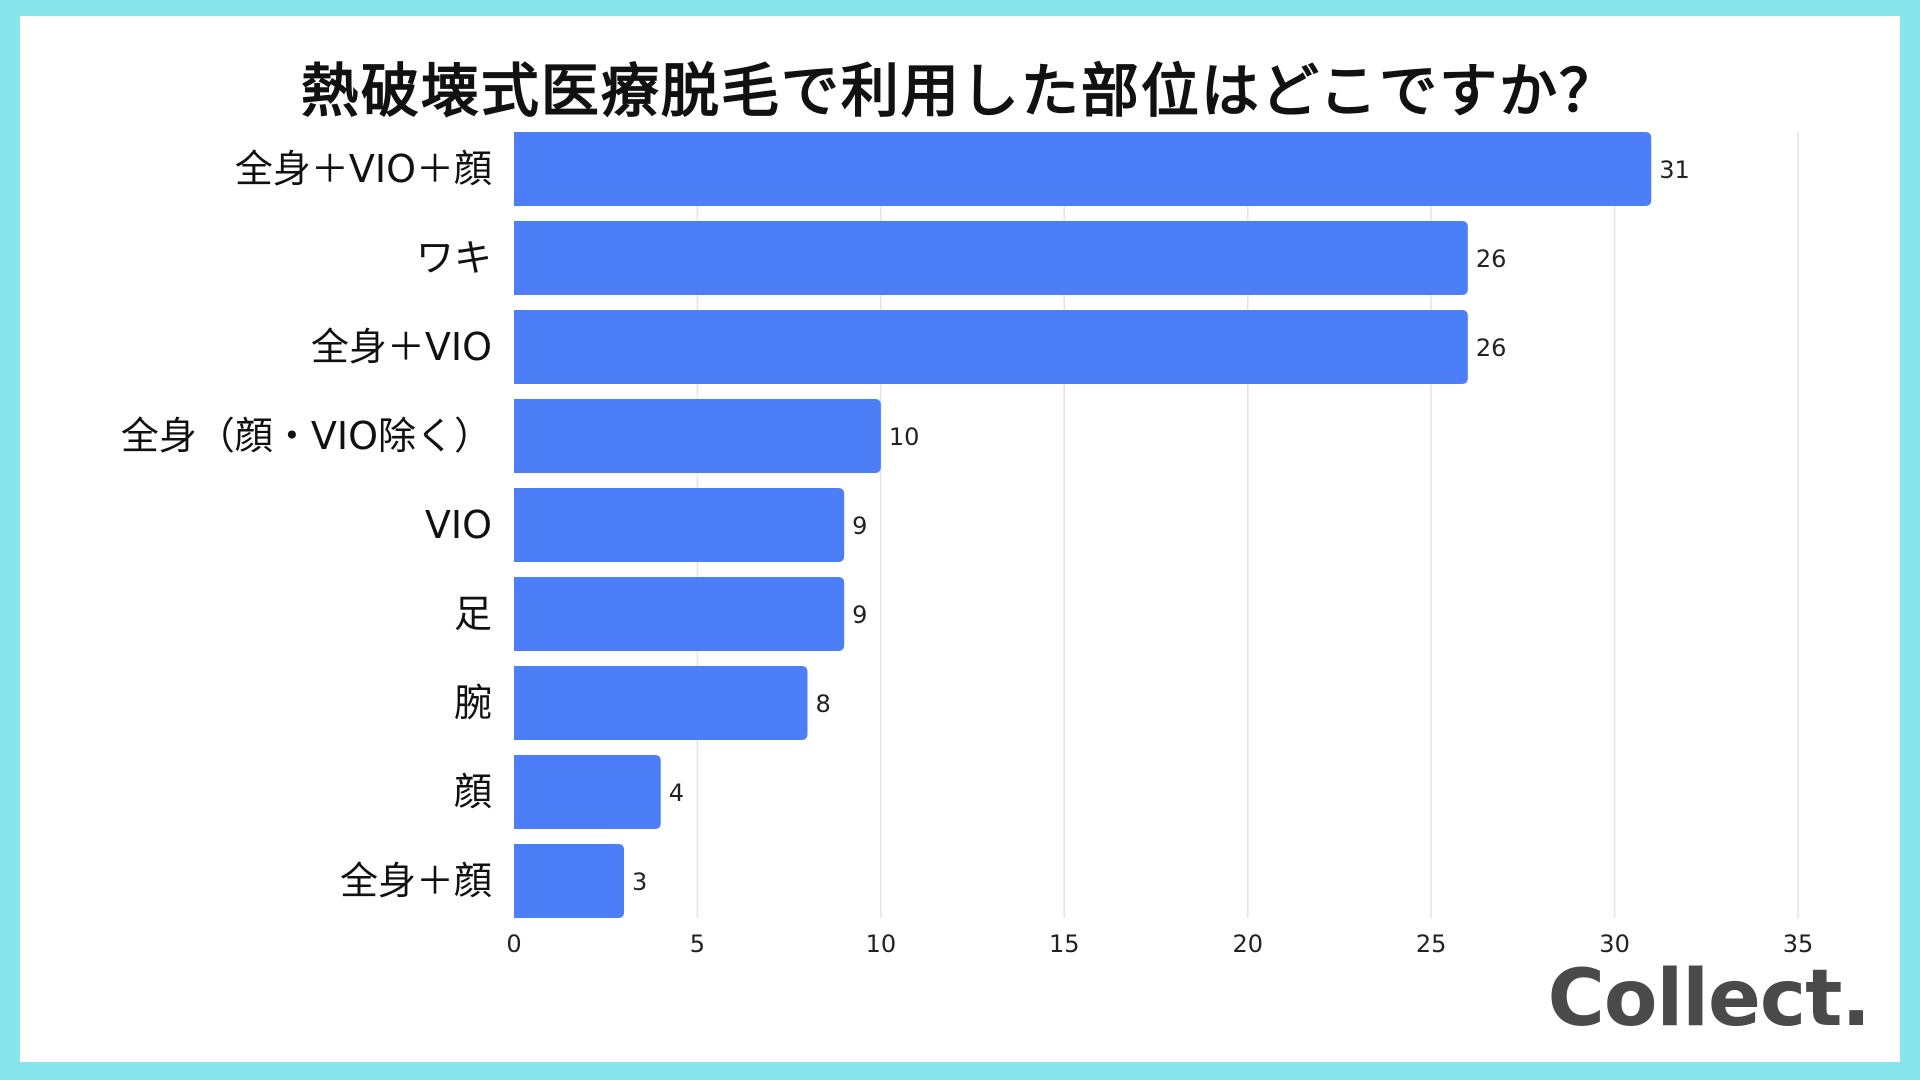 This screenshot has height=1080, width=1920. I want to click on category-label: 全身（顔・VIO除く）, so click(306, 436).